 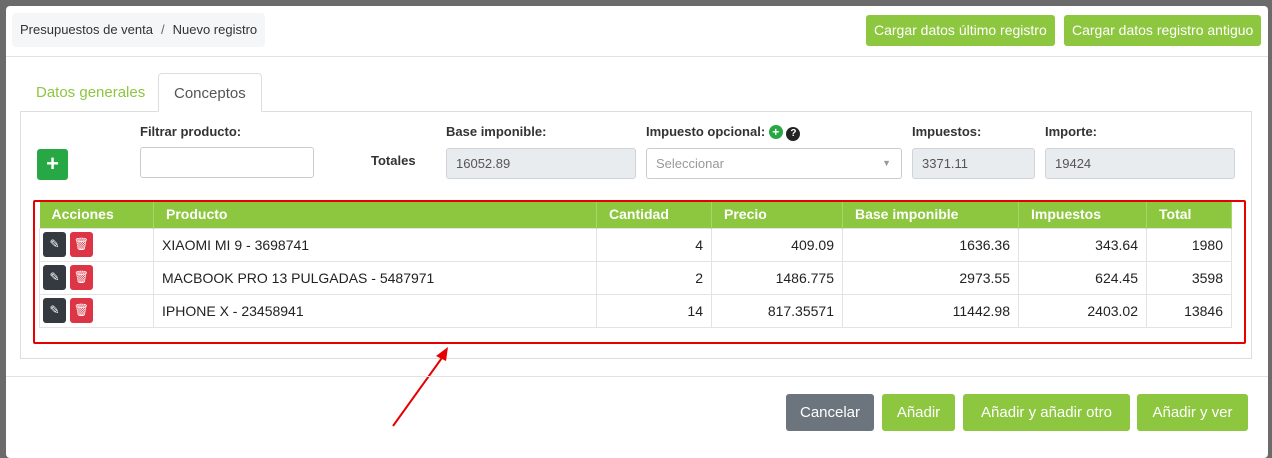 What do you see at coordinates (723, 132) in the screenshot?
I see `optional-tax-label: Impuesto opcional: + ?` at bounding box center [723, 132].